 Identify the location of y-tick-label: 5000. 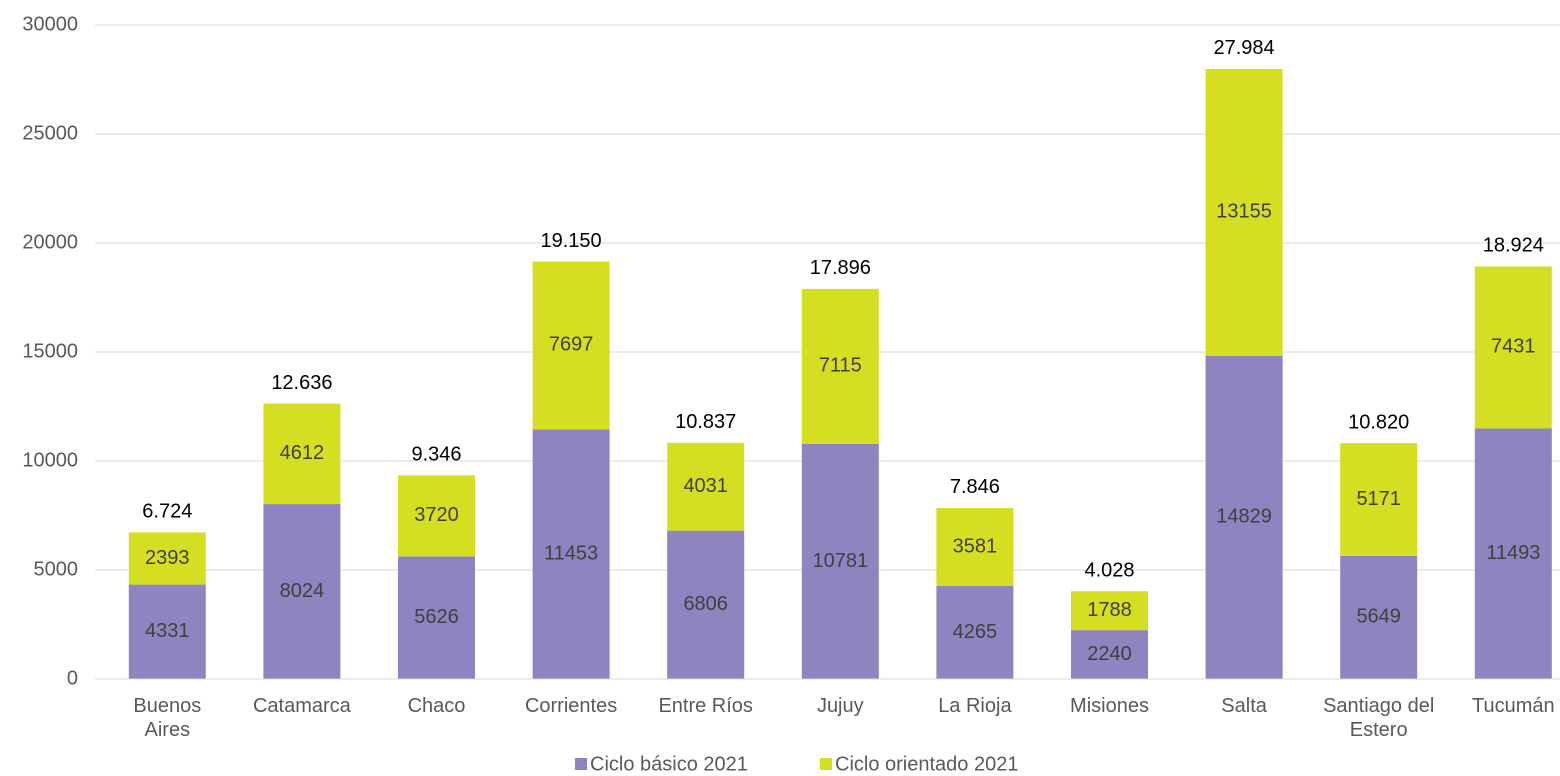
(56, 569).